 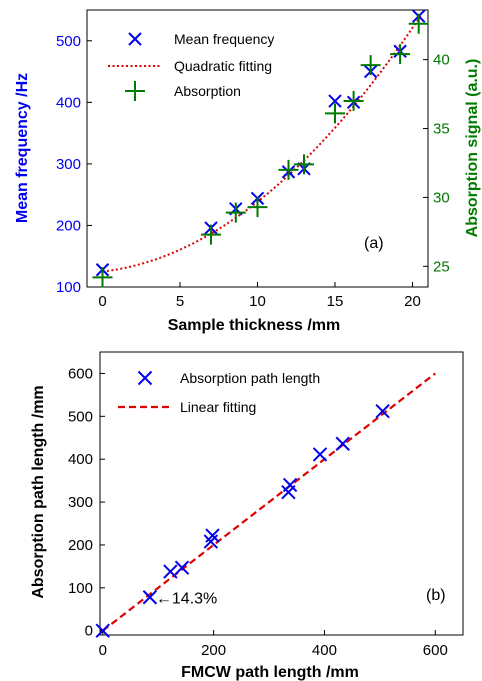 I want to click on legend-marker-mean-frequency, so click(x=135, y=39).